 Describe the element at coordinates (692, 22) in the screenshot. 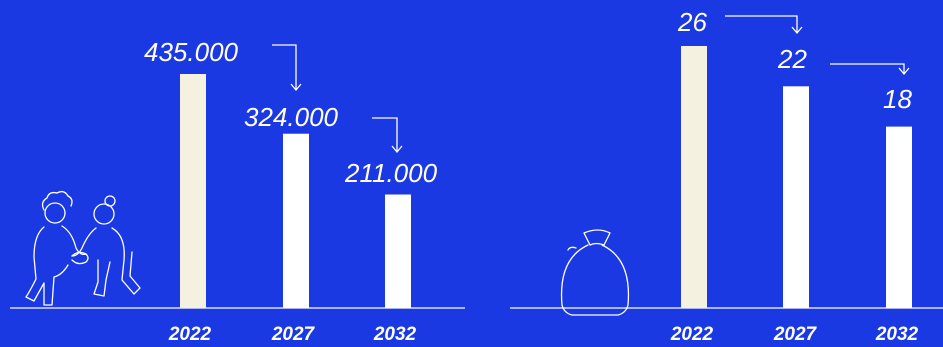

I see `value-label-2022: 26` at that location.